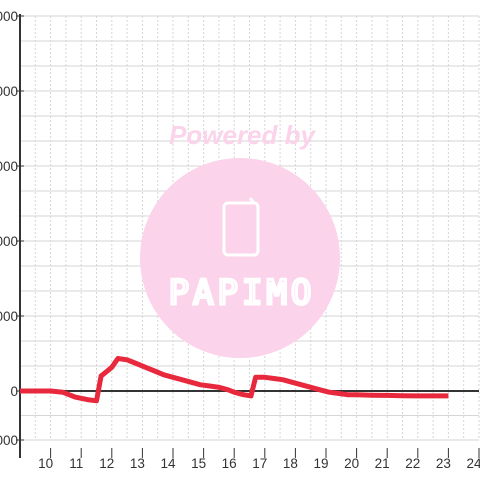  Describe the element at coordinates (473, 463) in the screenshot. I see `x-tick-label: 24` at that location.